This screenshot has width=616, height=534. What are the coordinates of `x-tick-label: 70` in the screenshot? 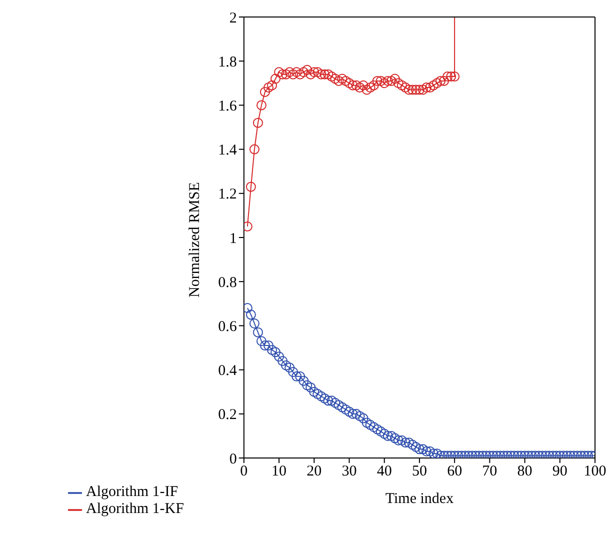 It's located at (490, 472).